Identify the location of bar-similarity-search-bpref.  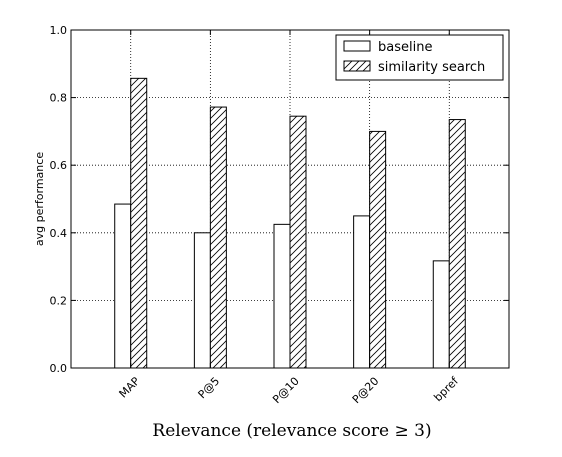
(457, 244).